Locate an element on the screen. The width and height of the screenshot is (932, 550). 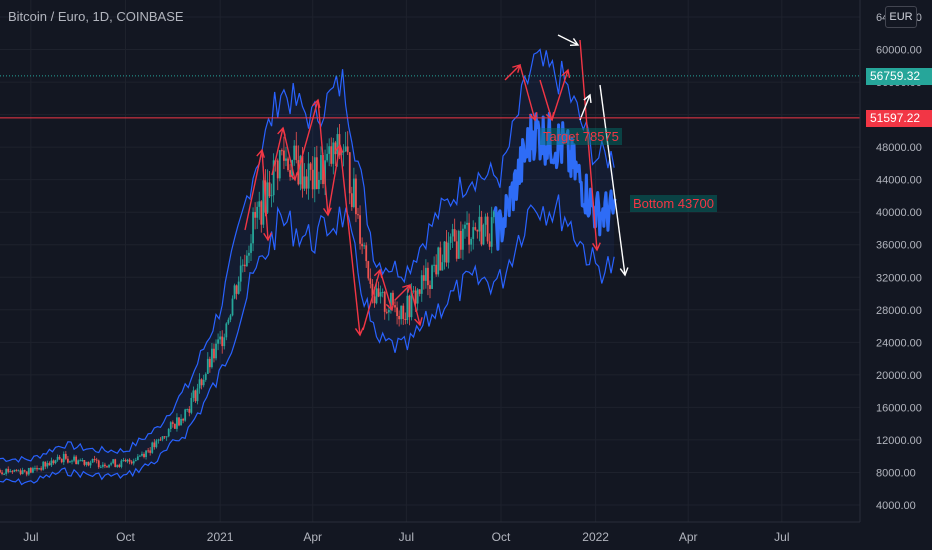
price-tick-label: 20000.00 is located at coordinates (899, 376).